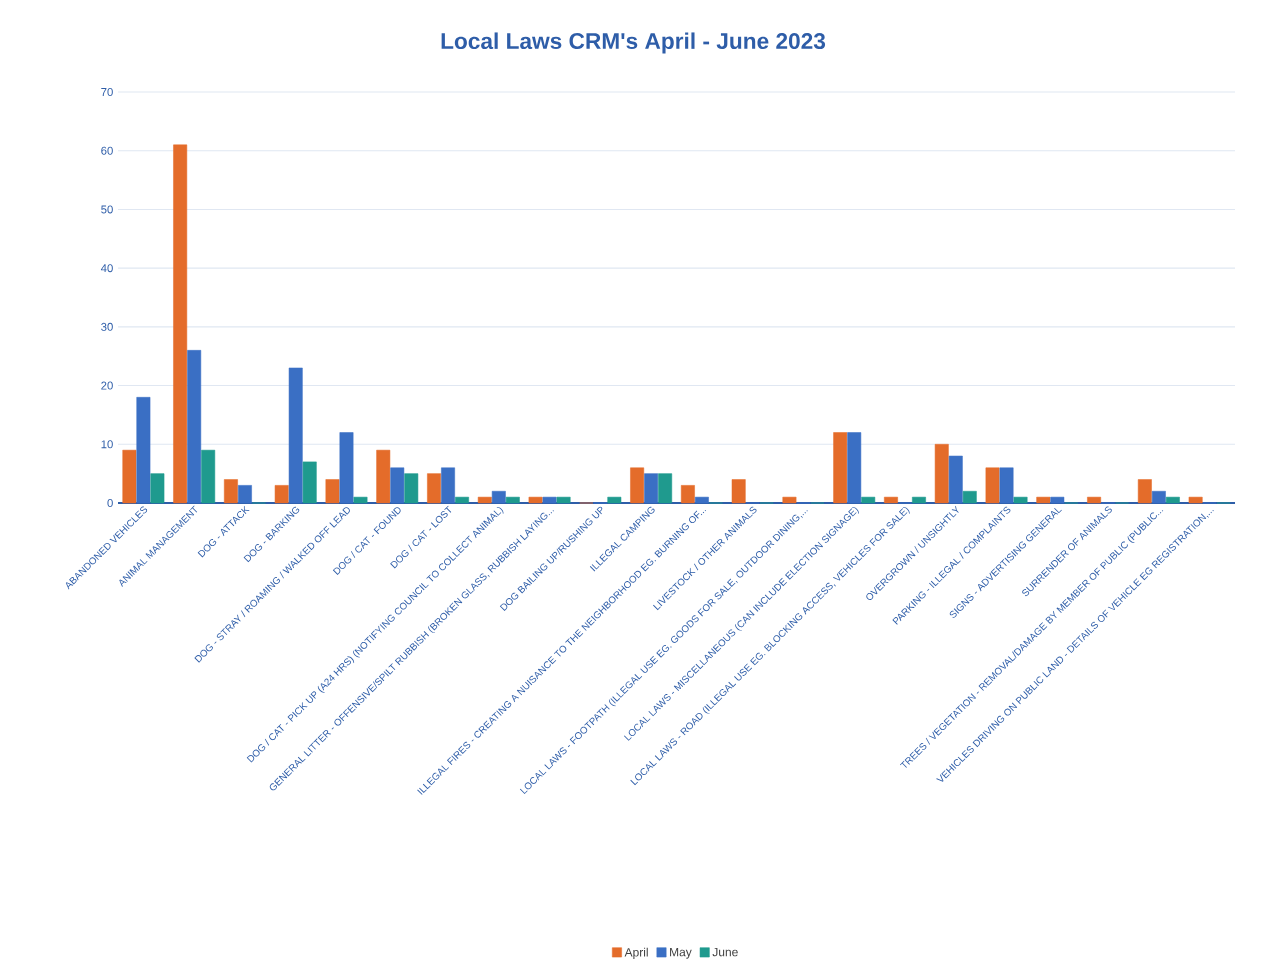 This screenshot has width=1266, height=976. What do you see at coordinates (636, 953) in the screenshot?
I see `legend-label: April` at bounding box center [636, 953].